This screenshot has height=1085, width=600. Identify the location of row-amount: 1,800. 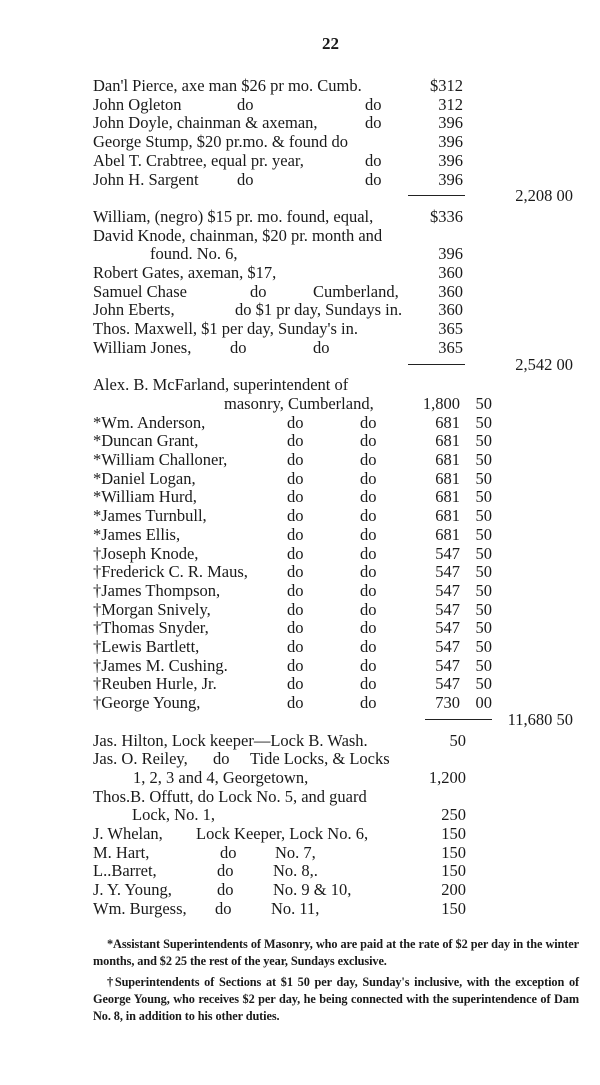
(441, 403).